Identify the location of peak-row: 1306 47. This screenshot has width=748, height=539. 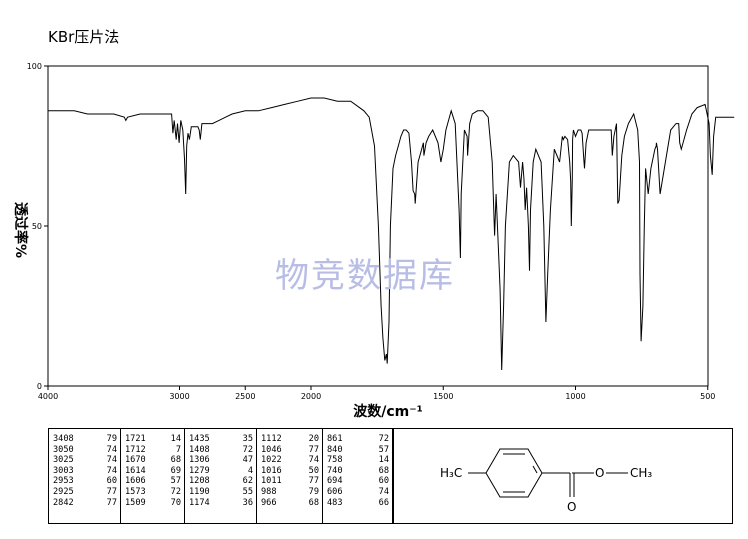
(221, 460).